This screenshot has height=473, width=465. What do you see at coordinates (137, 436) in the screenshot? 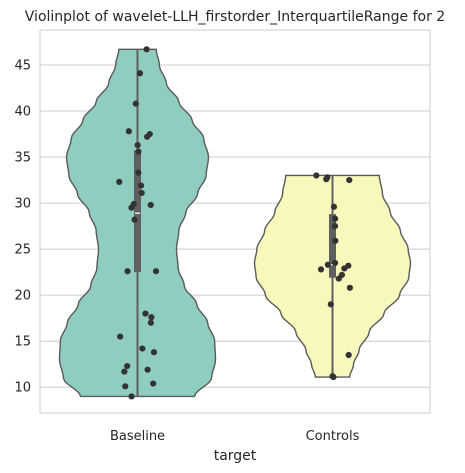
I see `x-tick-label-baseline: Baseline` at bounding box center [137, 436].